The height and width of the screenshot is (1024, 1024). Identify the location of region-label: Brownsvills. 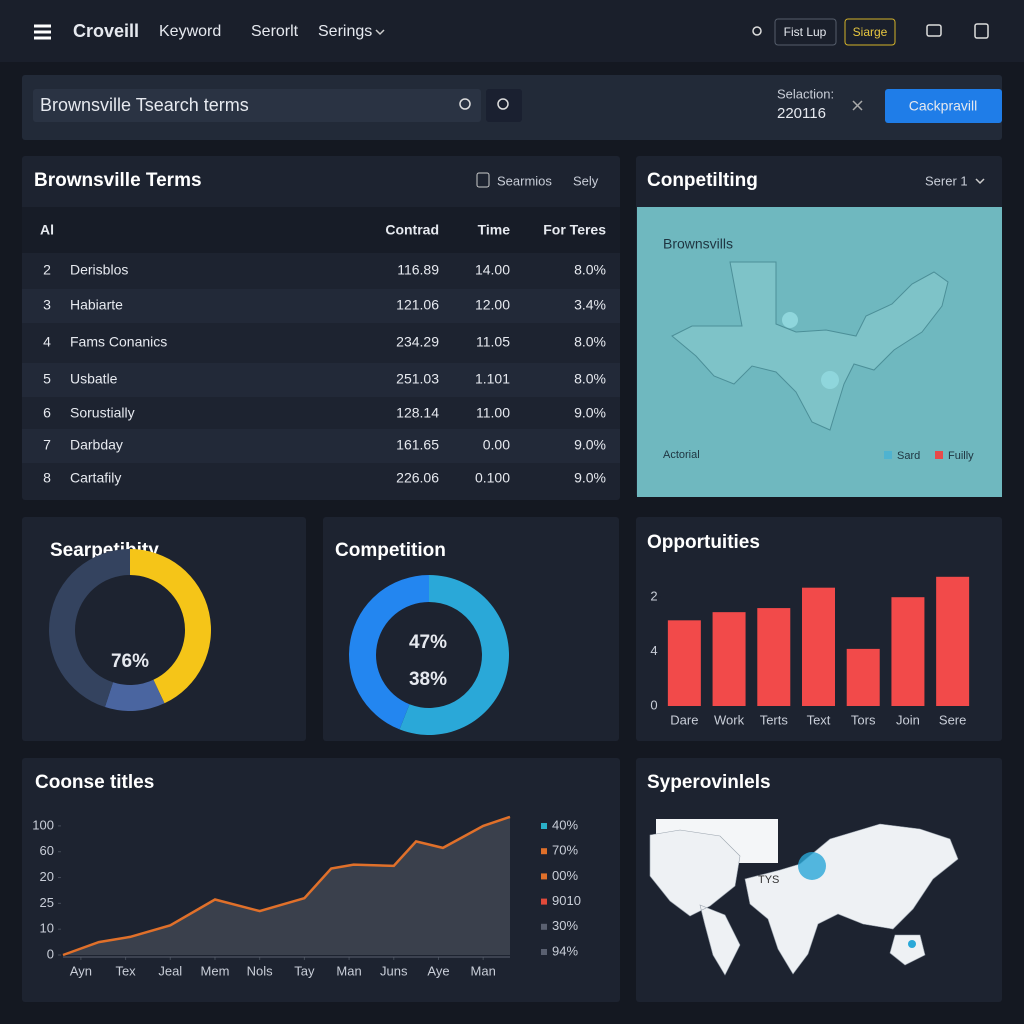
(698, 244).